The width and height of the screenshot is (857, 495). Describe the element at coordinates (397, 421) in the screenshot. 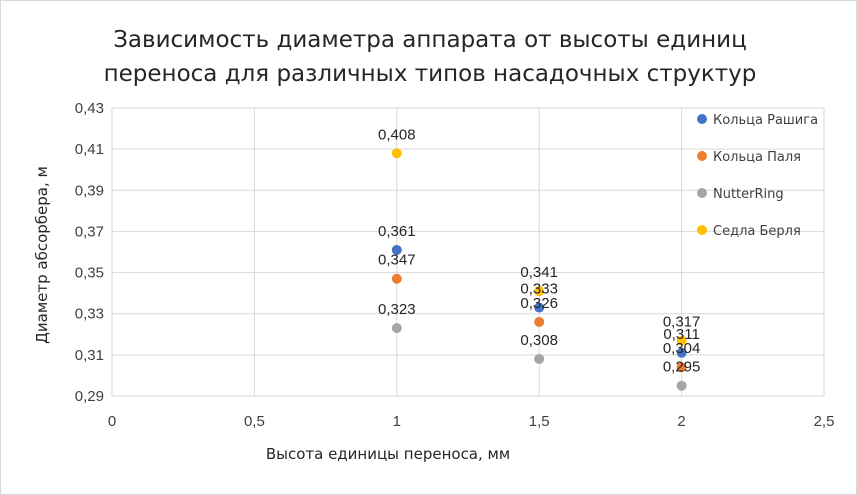

I see `x-tick-label: 1` at that location.